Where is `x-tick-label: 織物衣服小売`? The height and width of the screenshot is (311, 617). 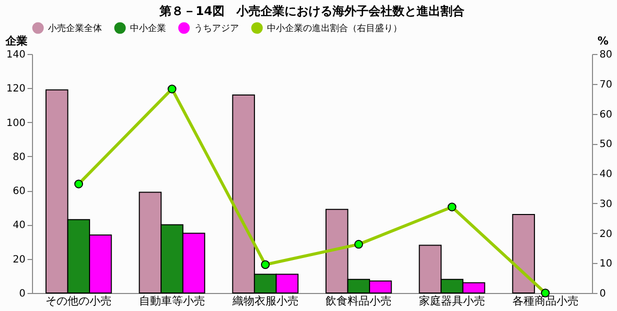 x-tick-label: 織物衣服小売 is located at coordinates (264, 301).